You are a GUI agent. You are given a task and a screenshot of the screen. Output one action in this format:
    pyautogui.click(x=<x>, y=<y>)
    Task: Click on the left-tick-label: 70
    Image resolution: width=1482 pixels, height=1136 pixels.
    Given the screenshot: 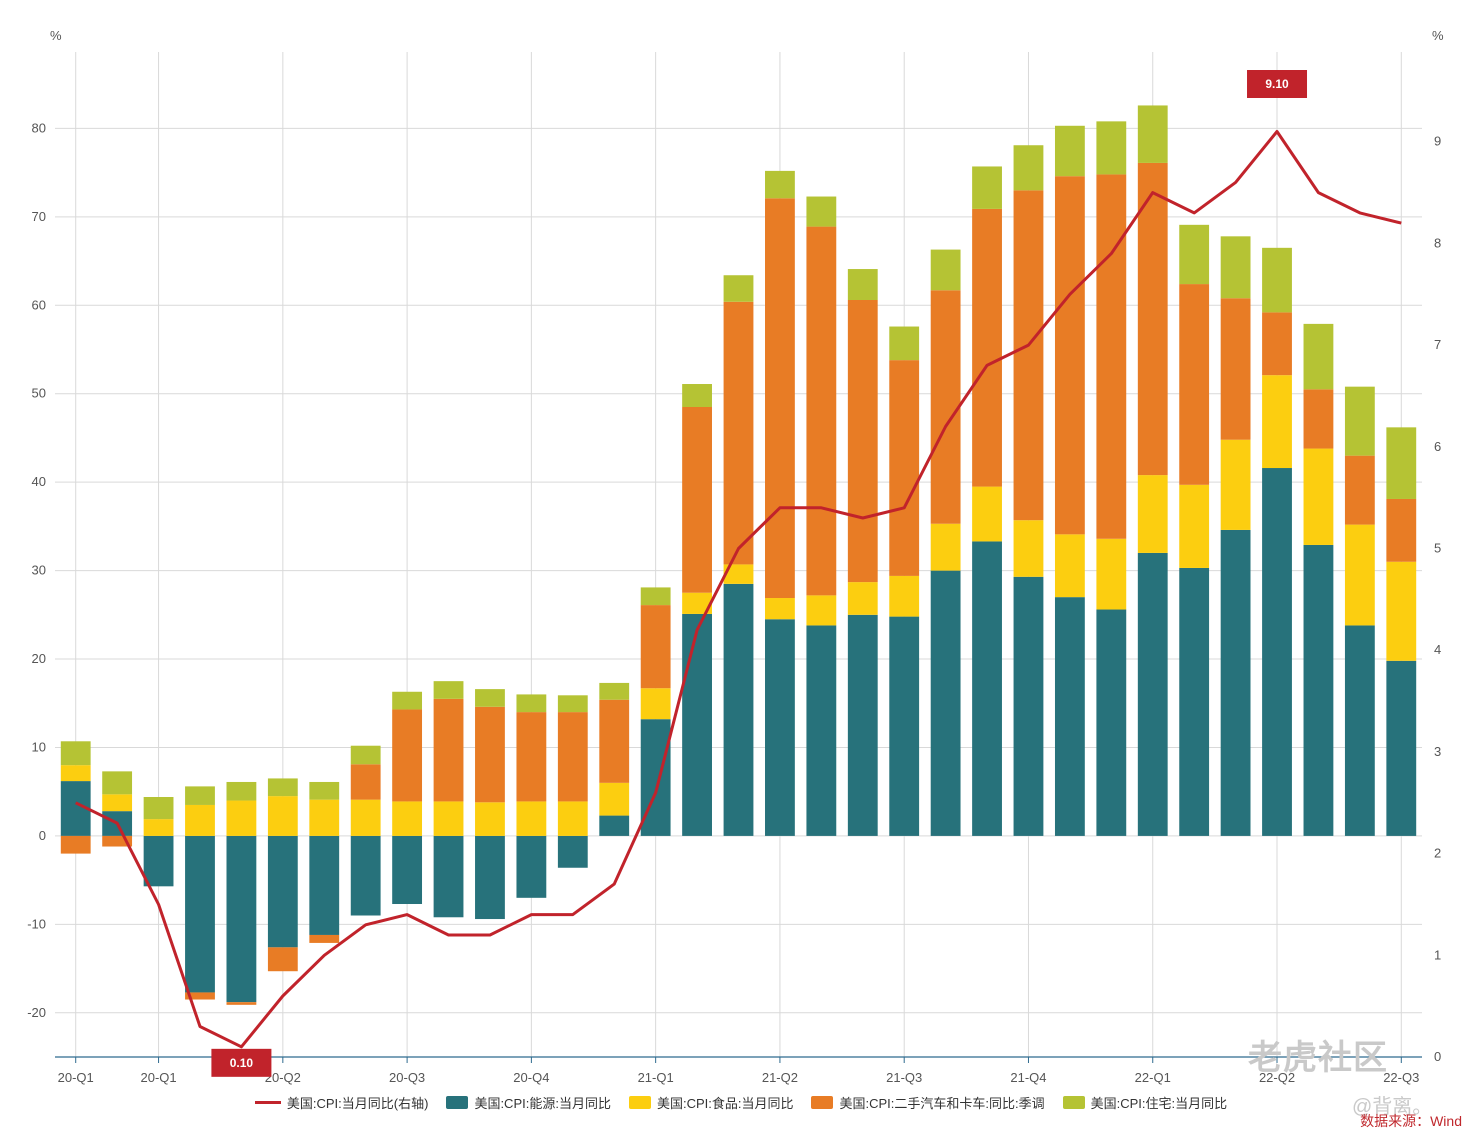 What is the action you would take?
    pyautogui.click(x=39, y=216)
    